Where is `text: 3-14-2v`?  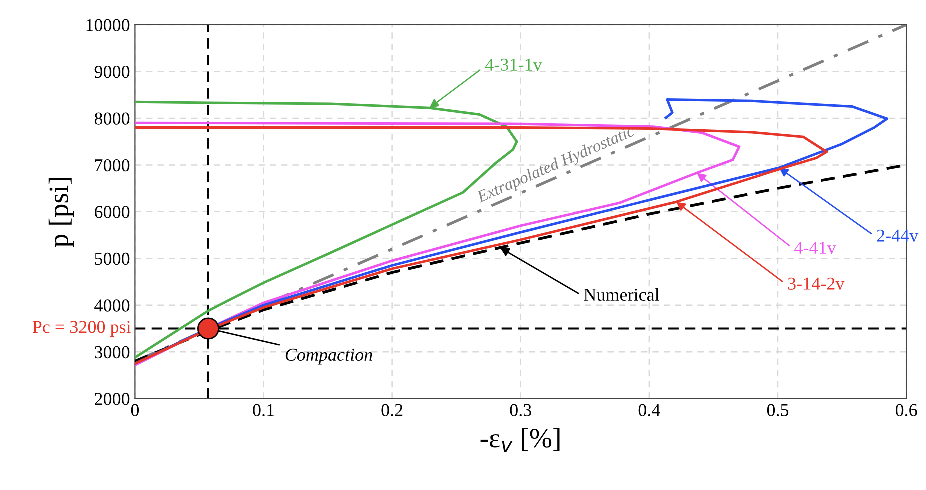 text: 3-14-2v is located at coordinates (816, 284).